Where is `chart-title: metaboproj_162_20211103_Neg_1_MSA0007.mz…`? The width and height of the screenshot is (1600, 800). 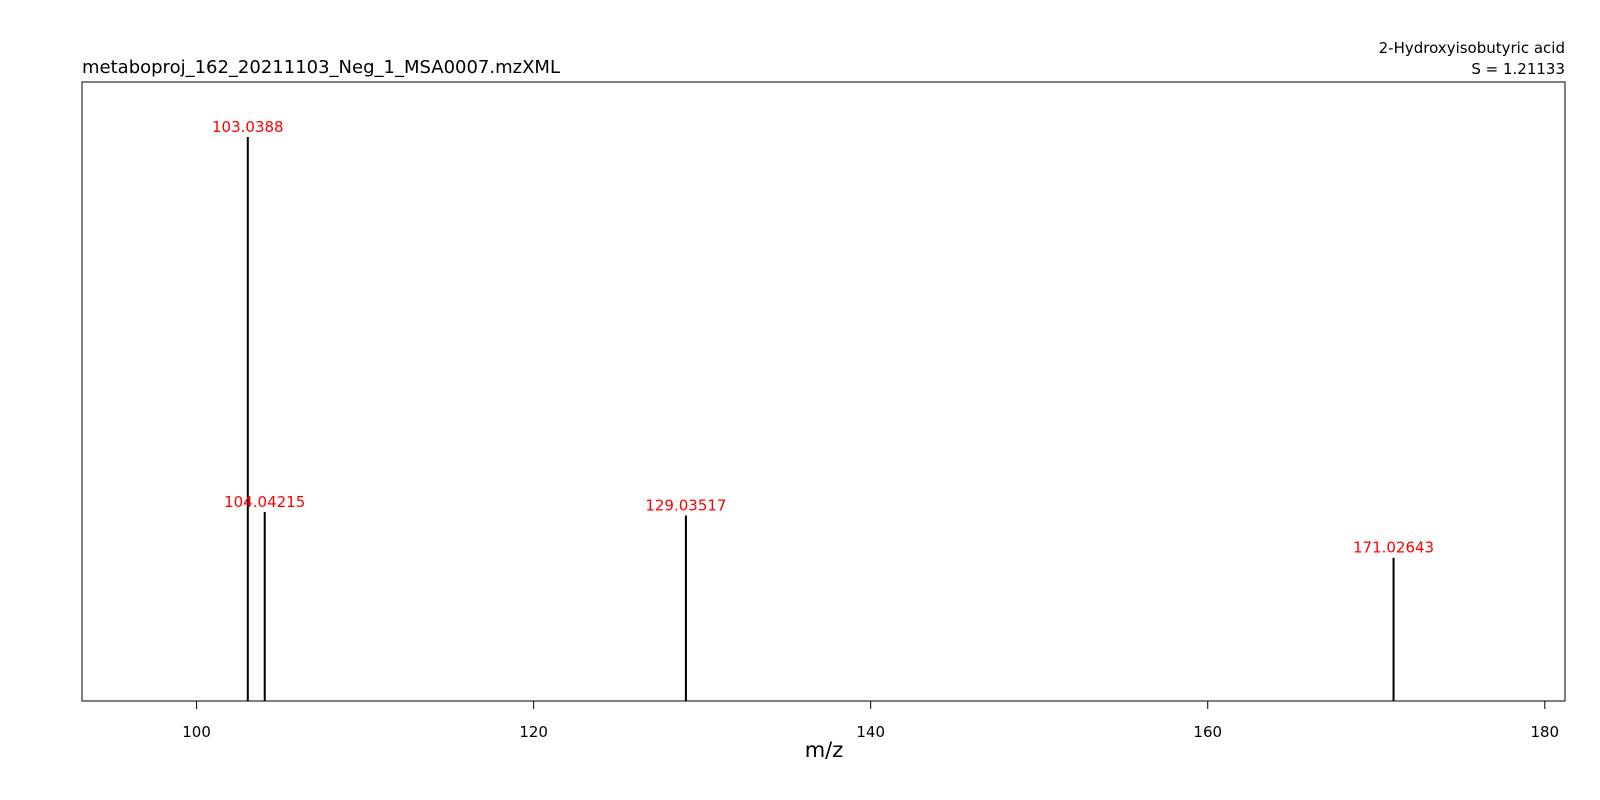 chart-title: metaboproj_162_20211103_Neg_1_MSA0007.mz… is located at coordinates (321, 67).